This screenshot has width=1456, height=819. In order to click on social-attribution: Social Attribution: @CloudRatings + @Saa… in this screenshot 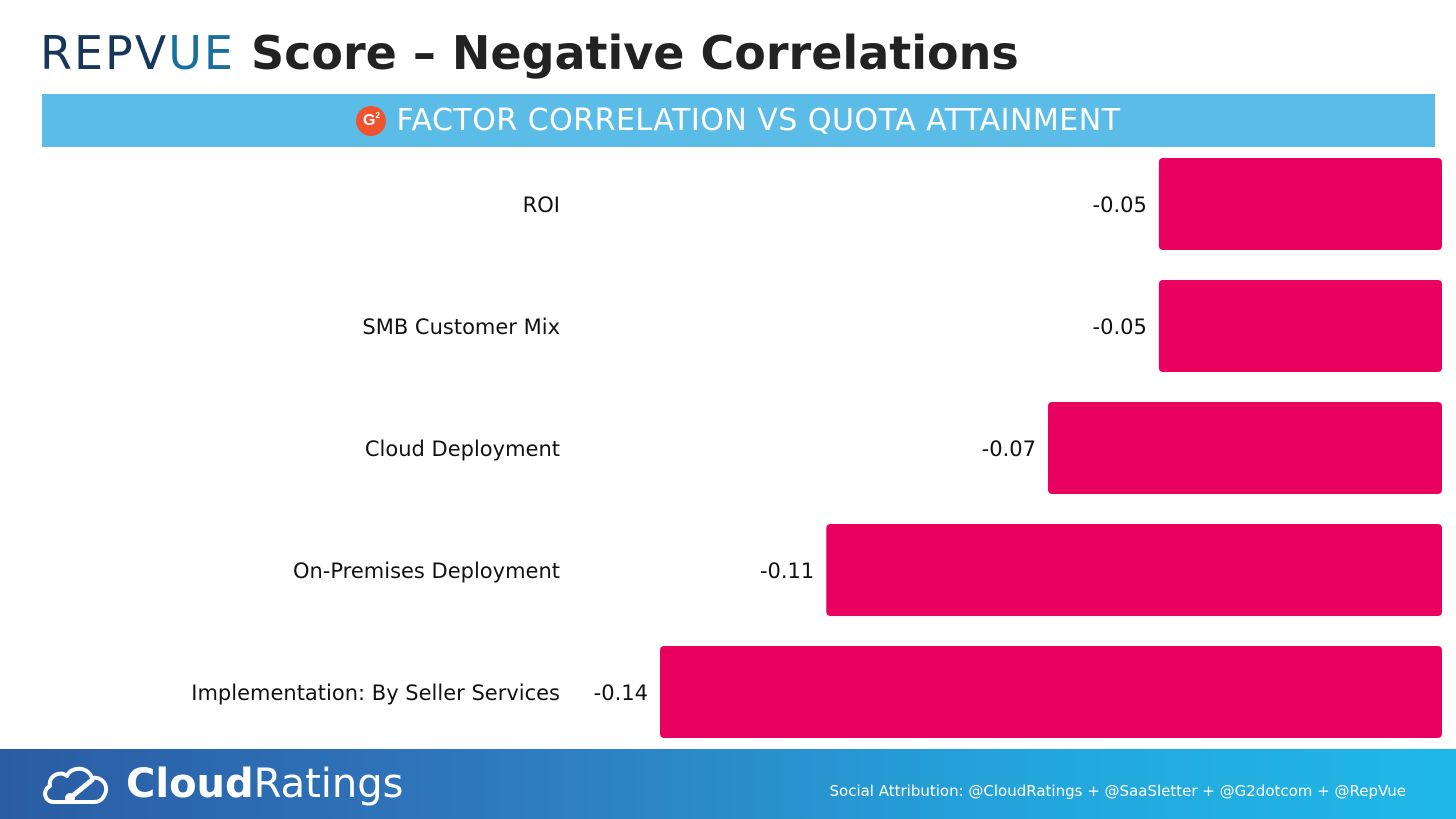, I will do `click(1118, 791)`.